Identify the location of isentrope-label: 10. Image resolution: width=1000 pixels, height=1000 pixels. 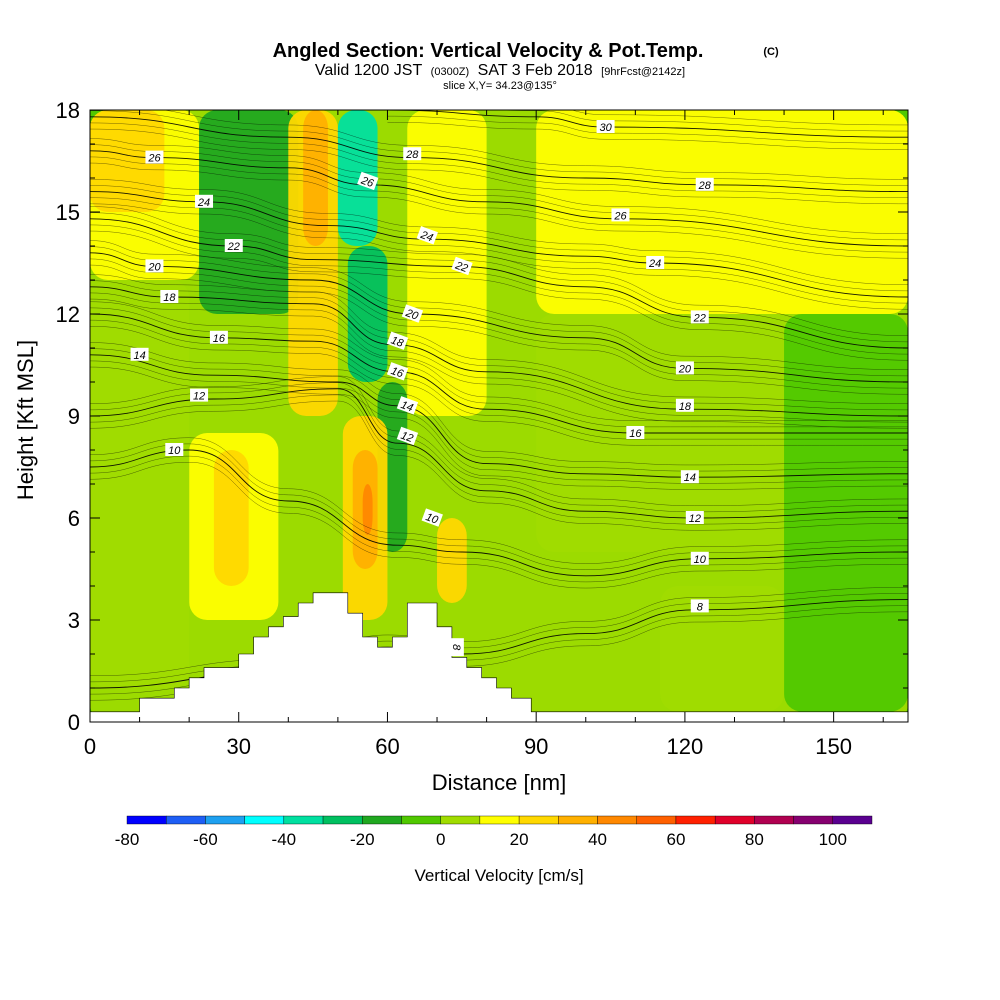
(699, 558).